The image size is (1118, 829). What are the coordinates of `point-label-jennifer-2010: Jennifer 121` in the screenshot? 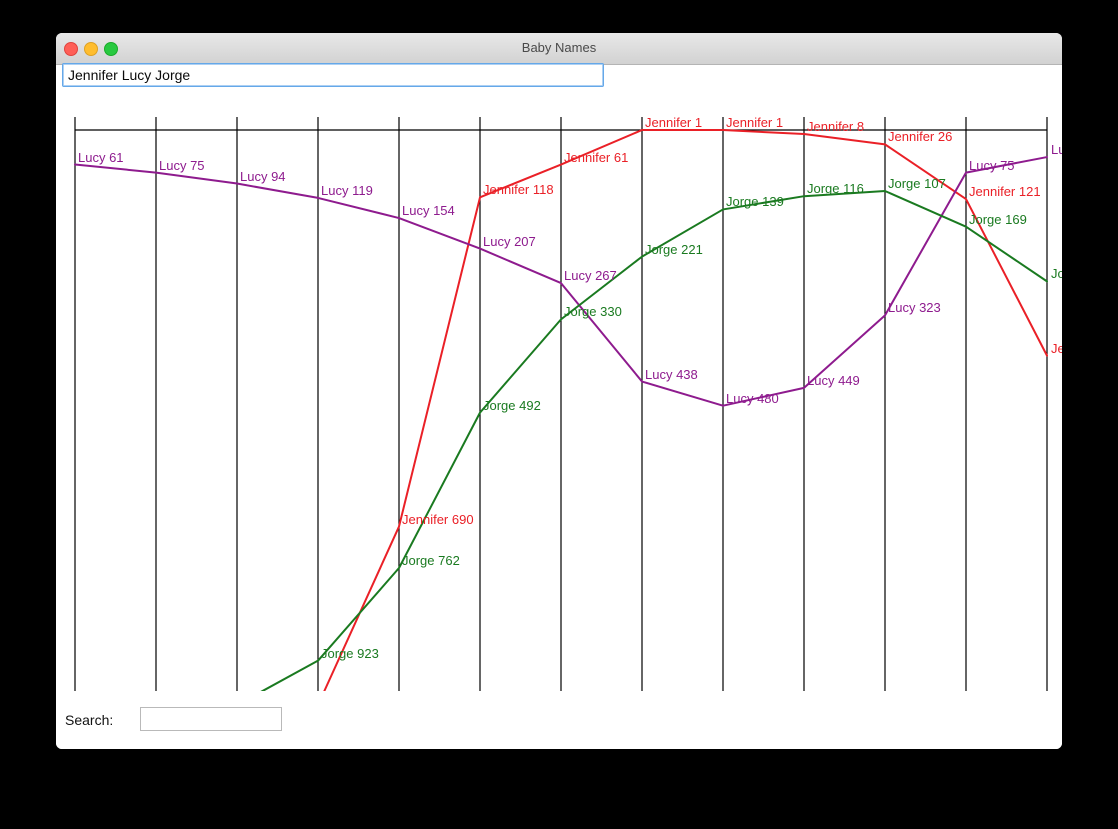 It's located at (1005, 192).